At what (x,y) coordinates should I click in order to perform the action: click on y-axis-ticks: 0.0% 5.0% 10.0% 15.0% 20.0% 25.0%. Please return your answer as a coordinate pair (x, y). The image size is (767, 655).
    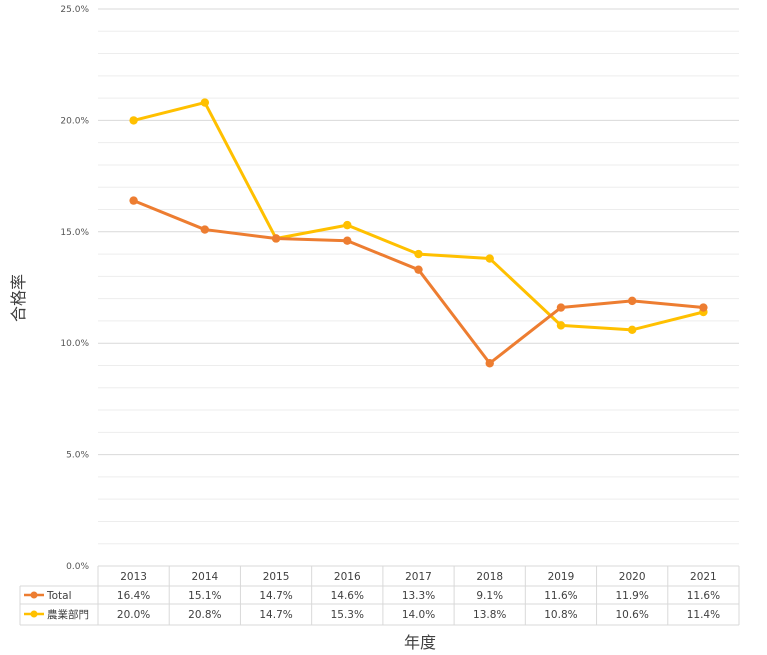
    Looking at the image, I should click on (74, 288).